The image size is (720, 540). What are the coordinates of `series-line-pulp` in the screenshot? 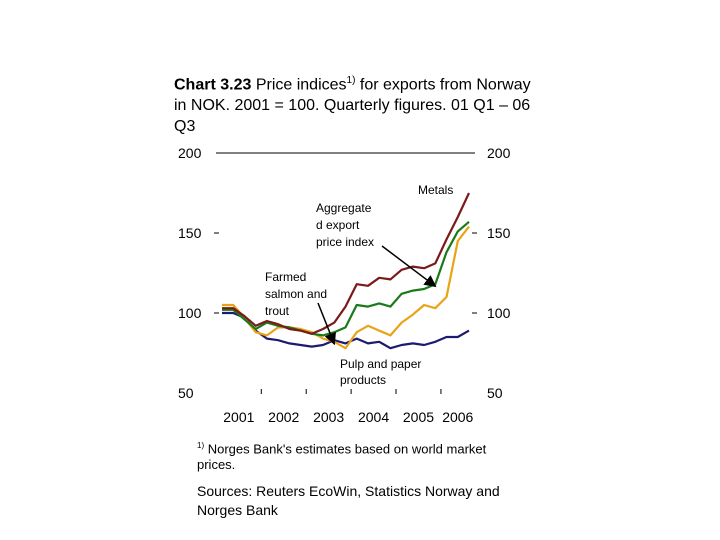 It's located at (346, 330).